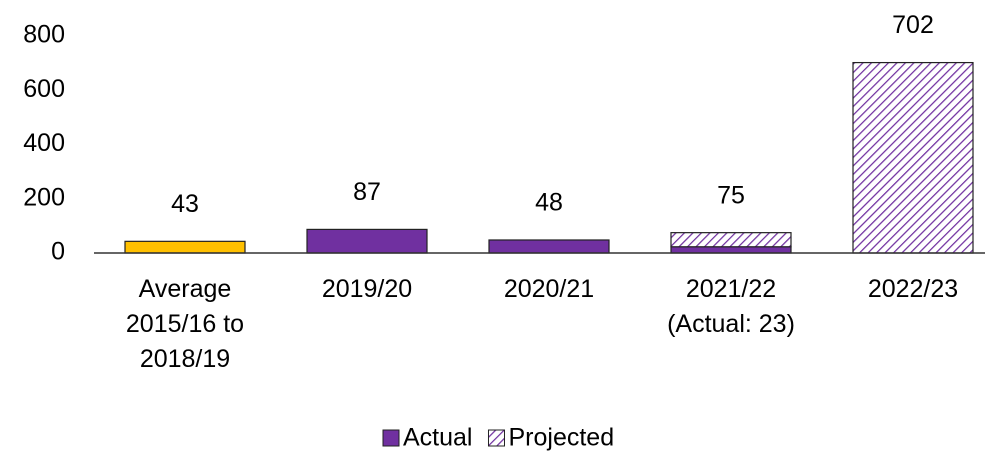  Describe the element at coordinates (58, 252) in the screenshot. I see `y-tick-label: 0` at that location.